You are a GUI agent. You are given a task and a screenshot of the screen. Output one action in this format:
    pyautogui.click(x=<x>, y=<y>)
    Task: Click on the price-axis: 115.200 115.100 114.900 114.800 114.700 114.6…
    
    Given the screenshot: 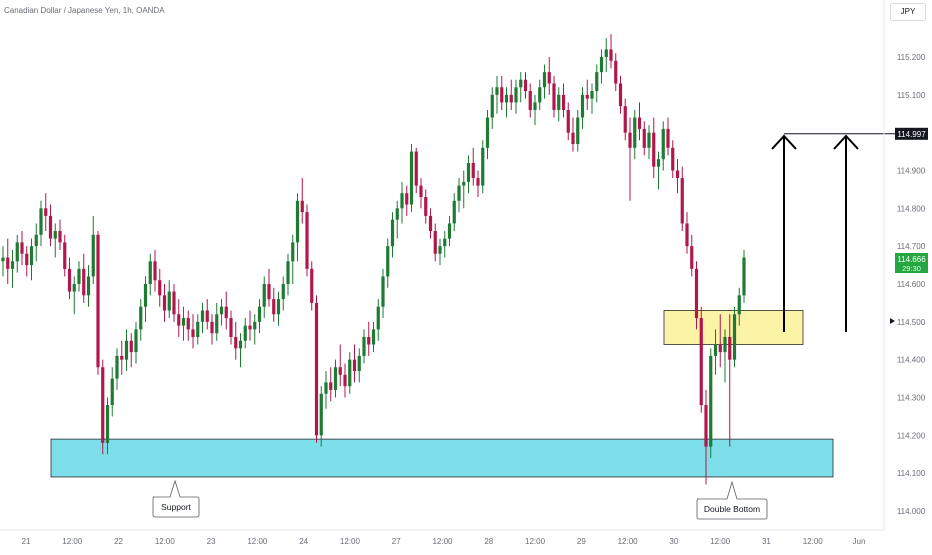 What is the action you would take?
    pyautogui.click(x=911, y=284)
    